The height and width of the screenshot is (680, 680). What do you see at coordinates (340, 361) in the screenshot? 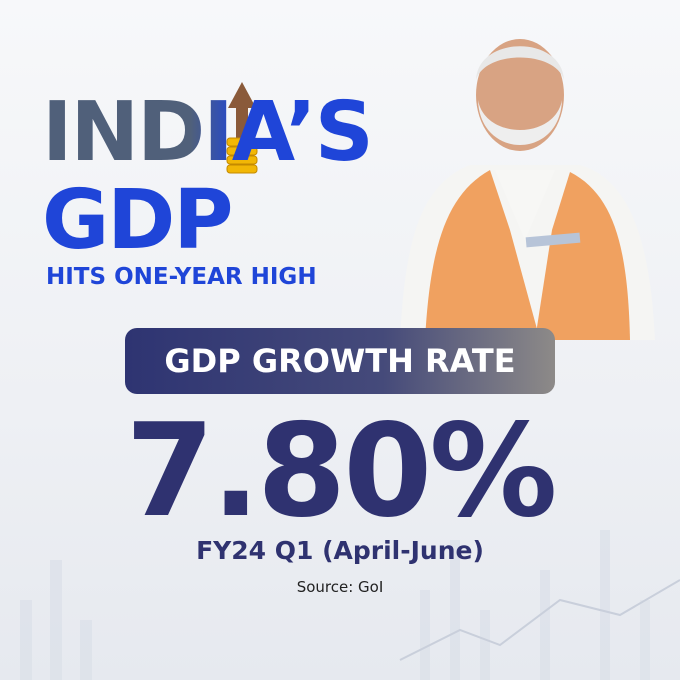
I see `metric-label: GDP GROWTH RATE` at bounding box center [340, 361].